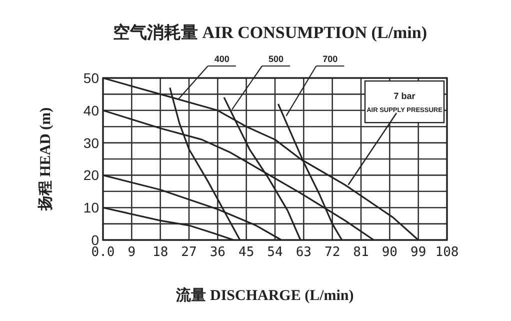 Image resolution: width=511 pixels, height=321 pixels. Describe the element at coordinates (91, 110) in the screenshot. I see `y-tick-label: 40` at that location.